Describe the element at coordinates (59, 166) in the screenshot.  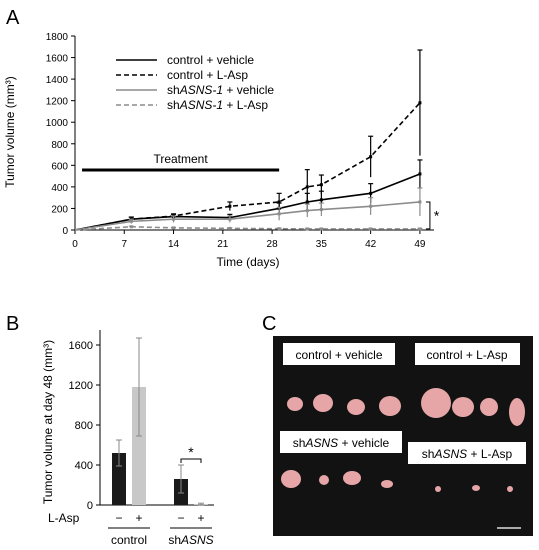
I see `chart-a-y-tick-label: 600` at that location.